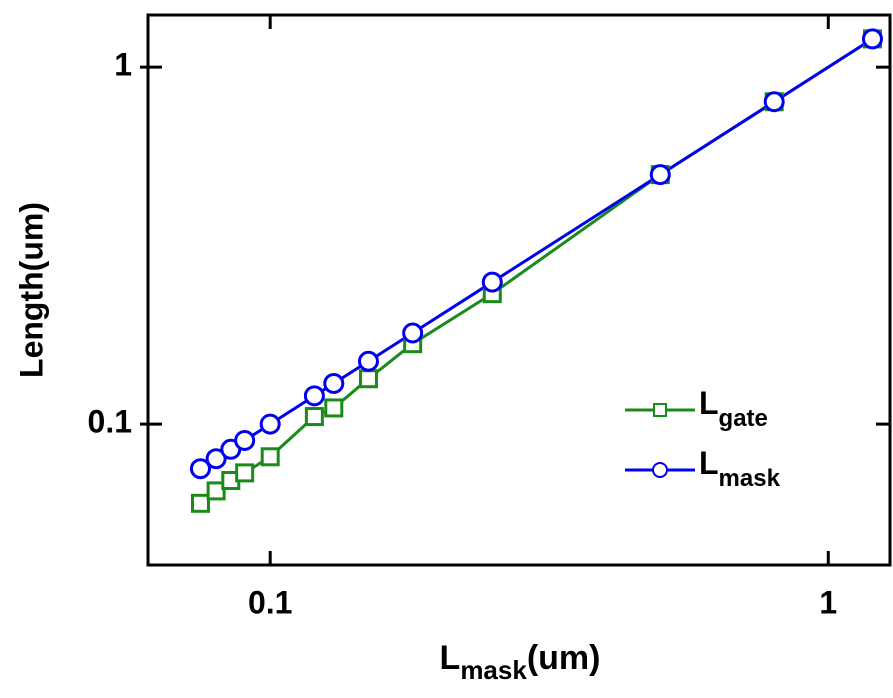 The image size is (893, 698). I want to click on y-tick-label: 0.1, so click(110, 422).